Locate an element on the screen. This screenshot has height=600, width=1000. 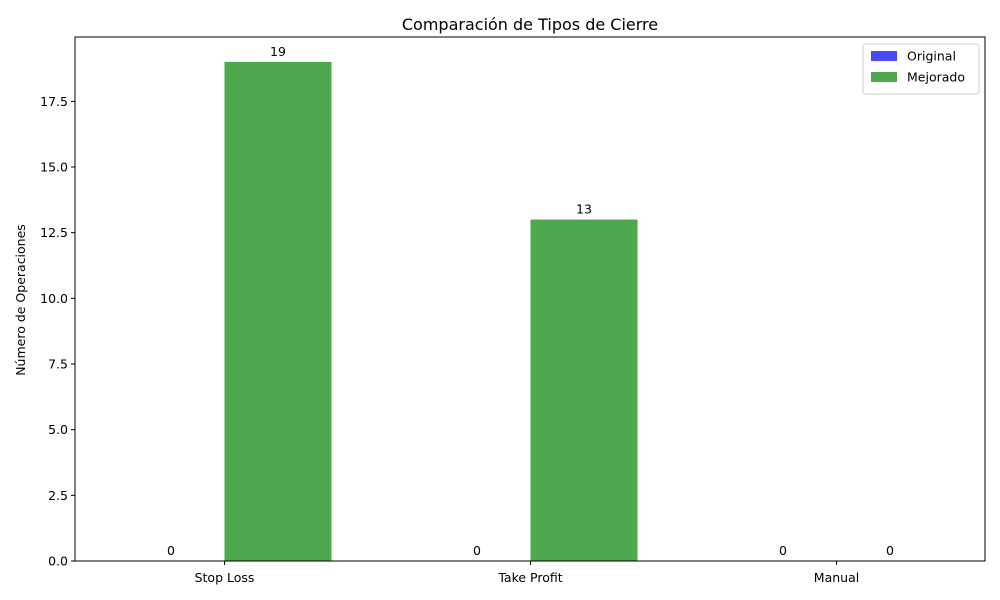
y-tick-label: 12.5 is located at coordinates (54, 232).